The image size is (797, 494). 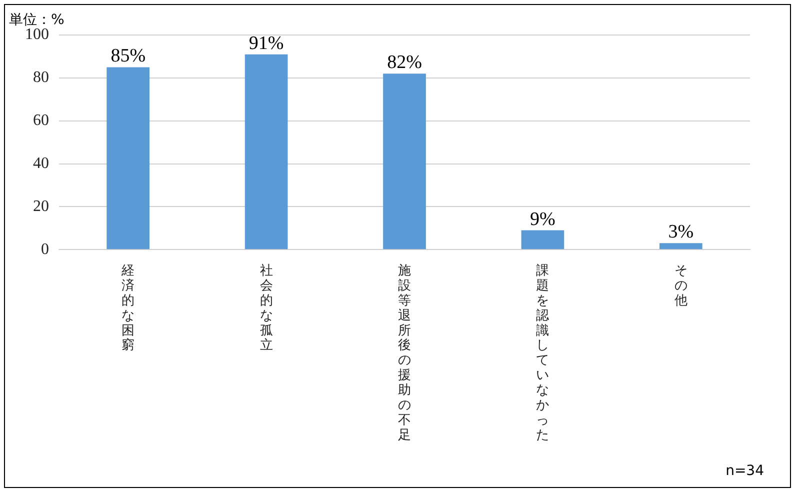 I want to click on data-label: 3%, so click(x=681, y=232).